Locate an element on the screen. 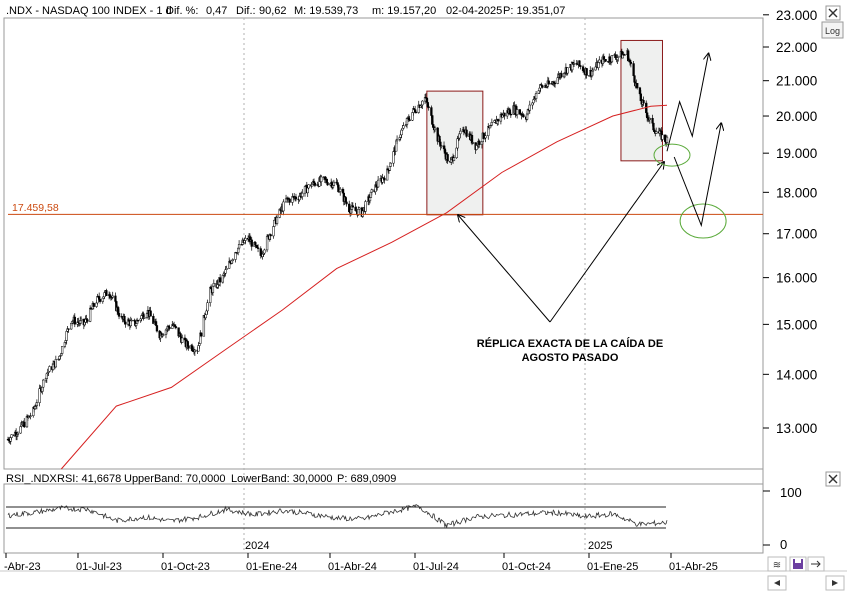  y-tick-label: 23.000 is located at coordinates (796, 15).